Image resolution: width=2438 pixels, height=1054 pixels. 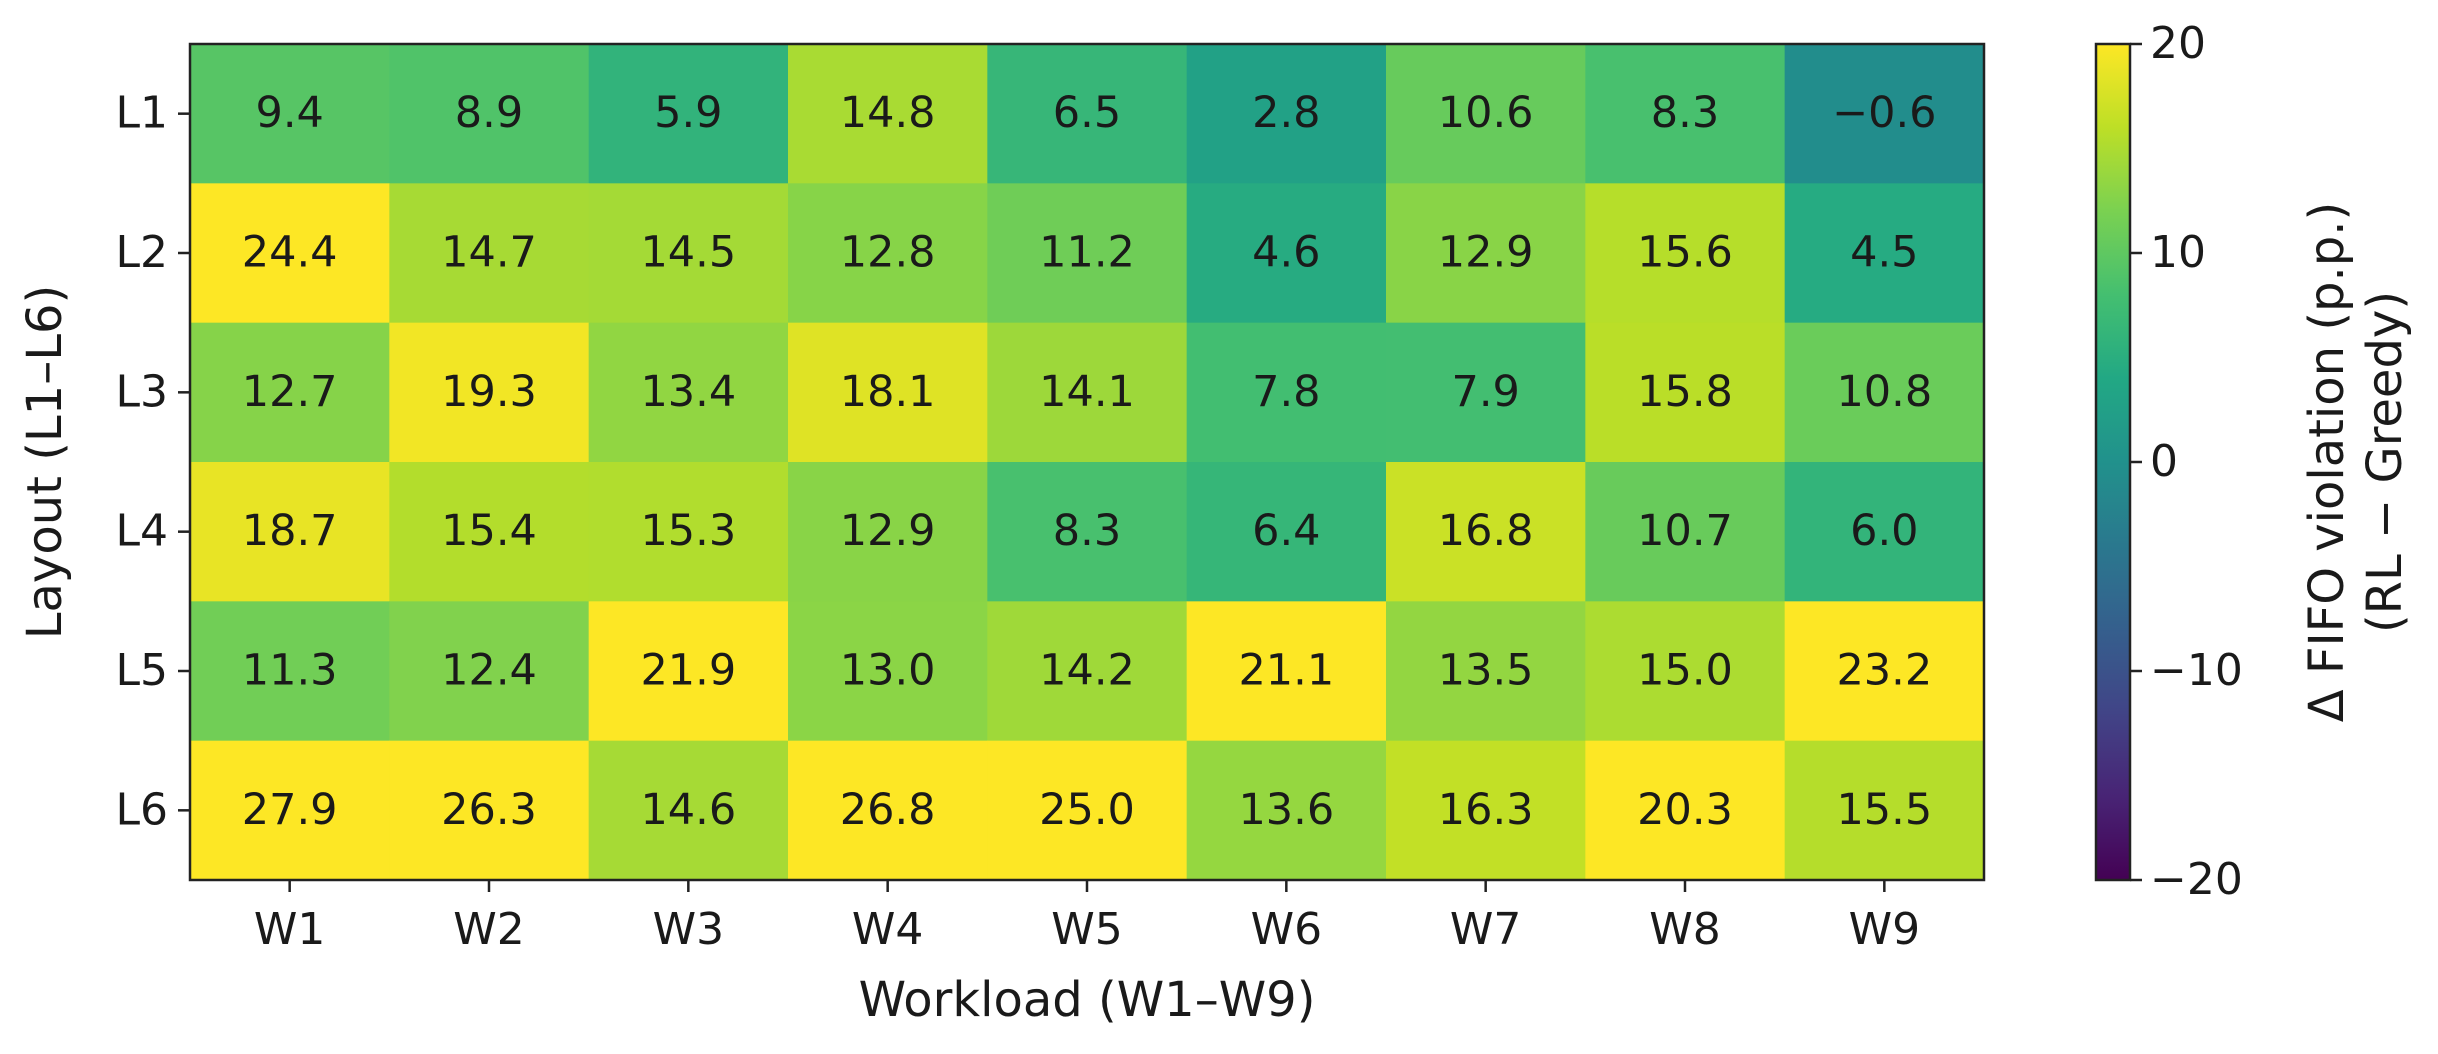 I want to click on cell-label: 7.9, so click(x=1485, y=392).